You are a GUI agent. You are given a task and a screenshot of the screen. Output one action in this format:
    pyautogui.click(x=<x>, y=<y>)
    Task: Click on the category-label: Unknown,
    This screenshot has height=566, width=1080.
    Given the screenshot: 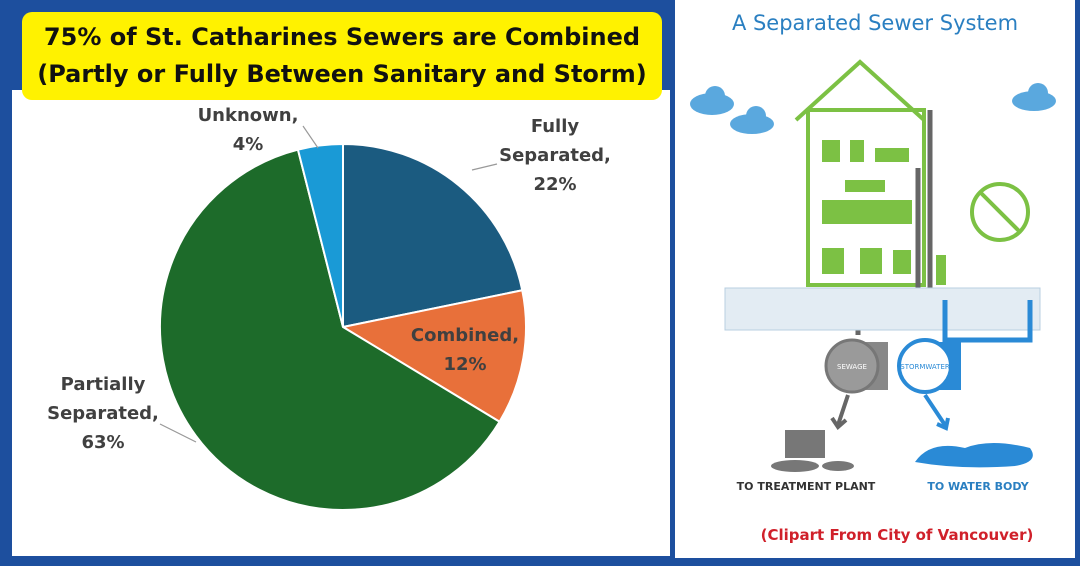 What is the action you would take?
    pyautogui.click(x=248, y=115)
    